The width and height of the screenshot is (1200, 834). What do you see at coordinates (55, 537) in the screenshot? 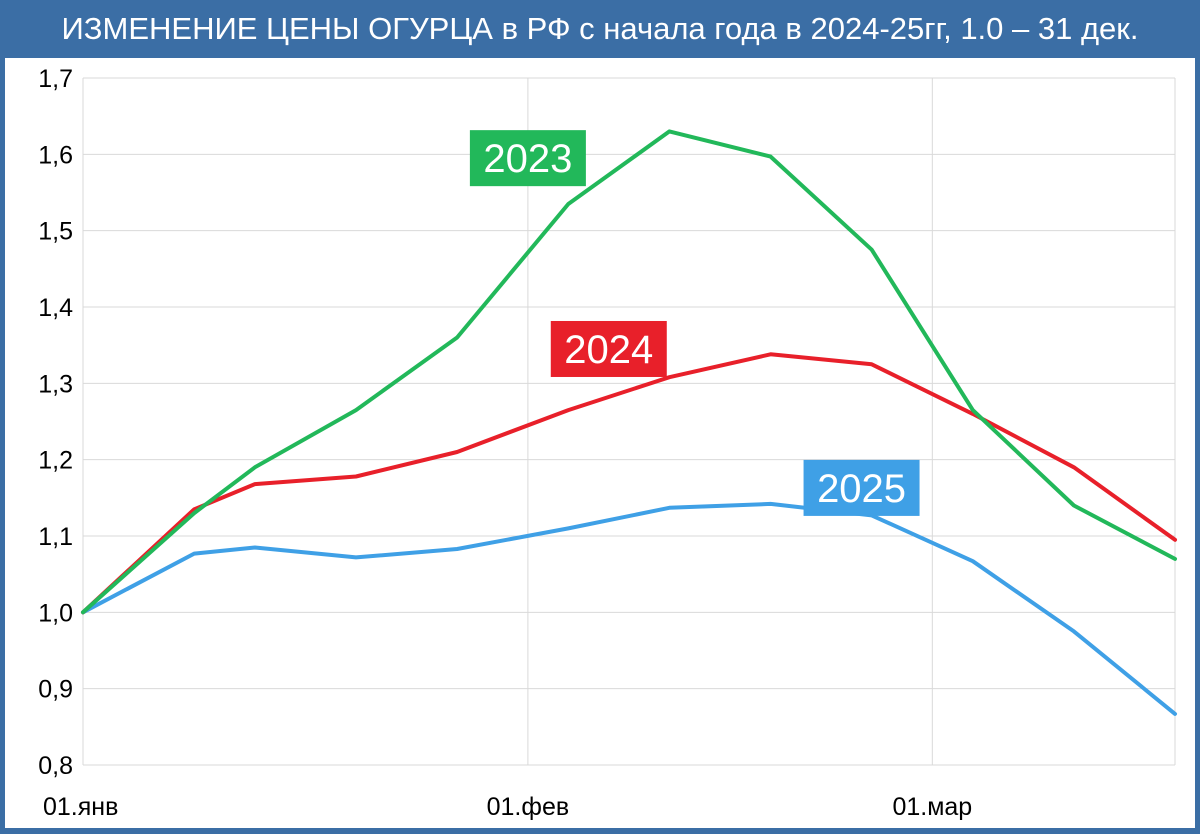
I see `y-tick-label: 1,1` at bounding box center [55, 537].